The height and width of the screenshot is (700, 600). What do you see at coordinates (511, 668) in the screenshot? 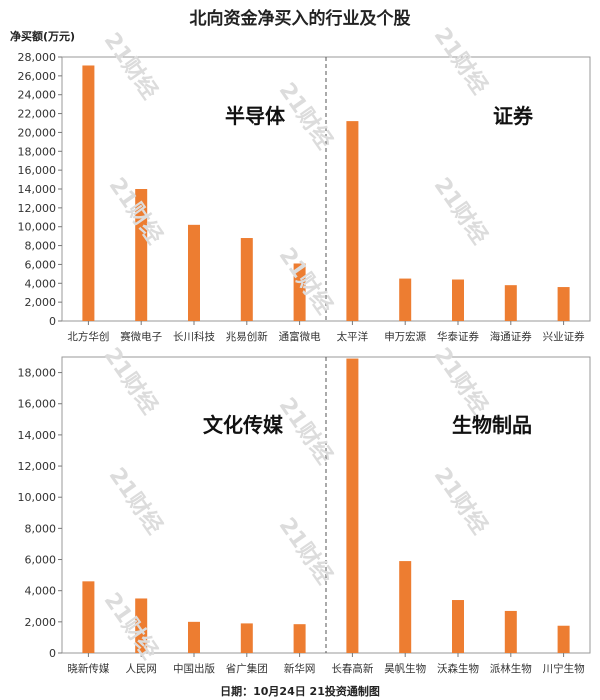
I see `category-label: 派林生物` at bounding box center [511, 668].